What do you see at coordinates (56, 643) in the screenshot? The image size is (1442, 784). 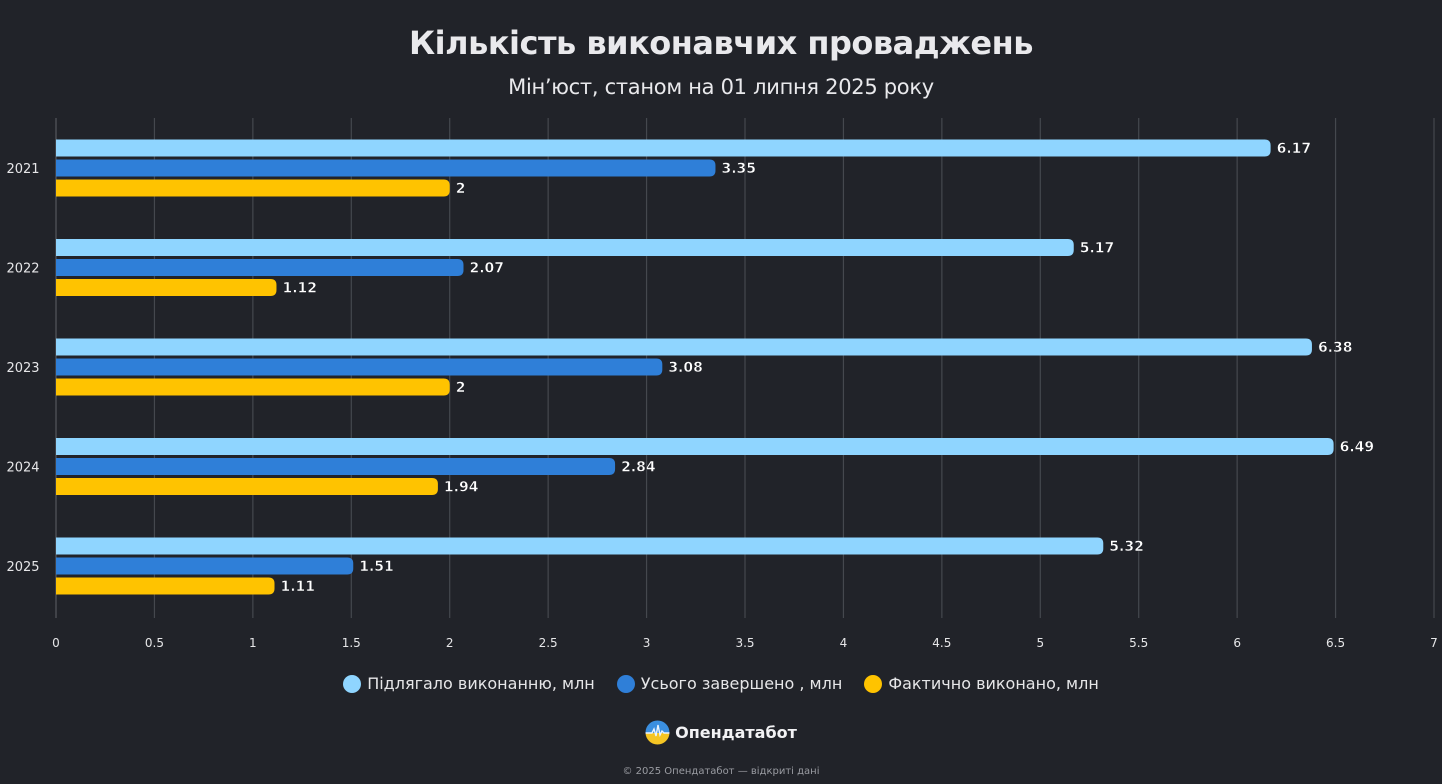 I see `x-tick-label: 0` at bounding box center [56, 643].